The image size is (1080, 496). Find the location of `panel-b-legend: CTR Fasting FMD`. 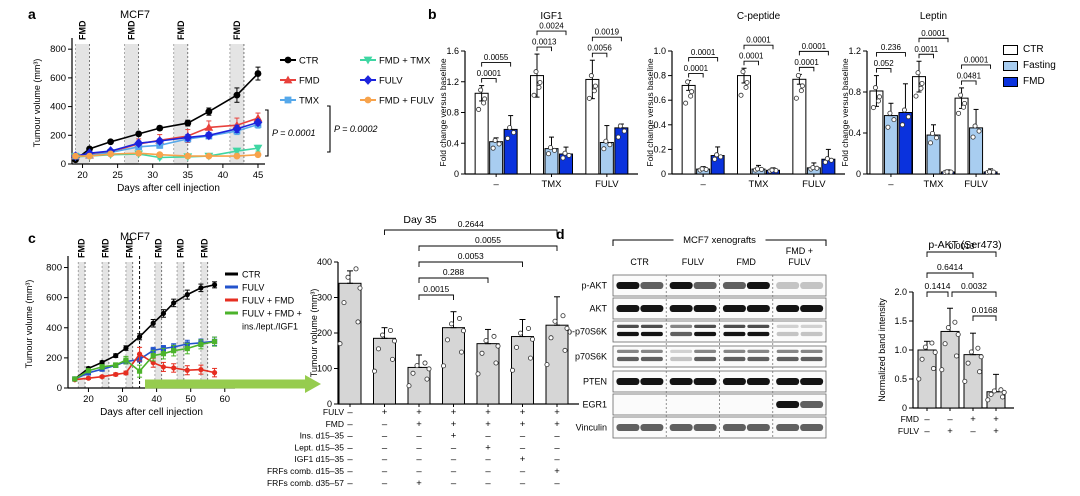

panel-b-legend: CTR Fasting FMD is located at coordinates (1029, 65).